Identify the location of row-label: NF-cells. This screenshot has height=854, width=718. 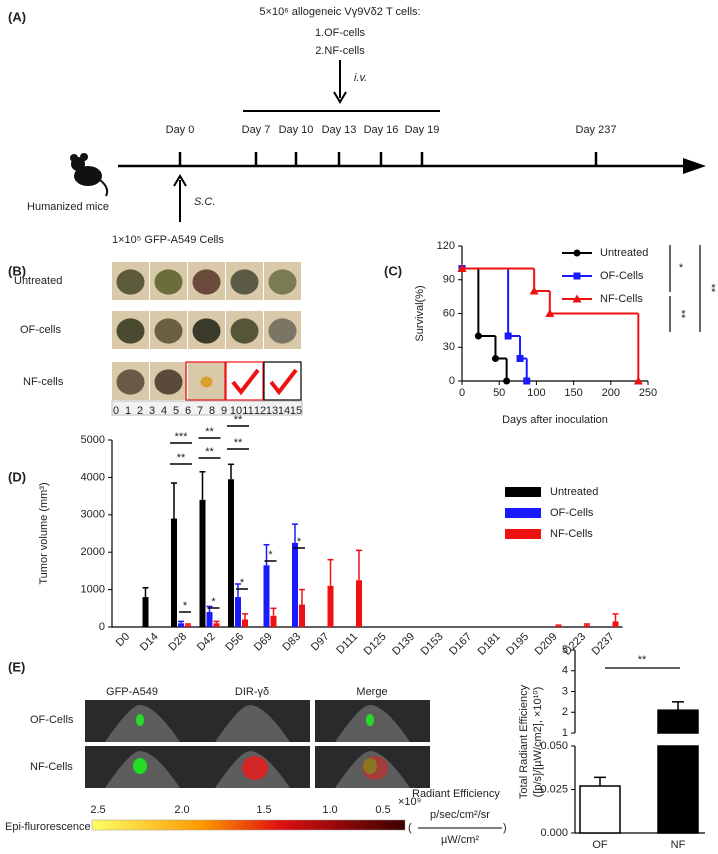
(43, 382).